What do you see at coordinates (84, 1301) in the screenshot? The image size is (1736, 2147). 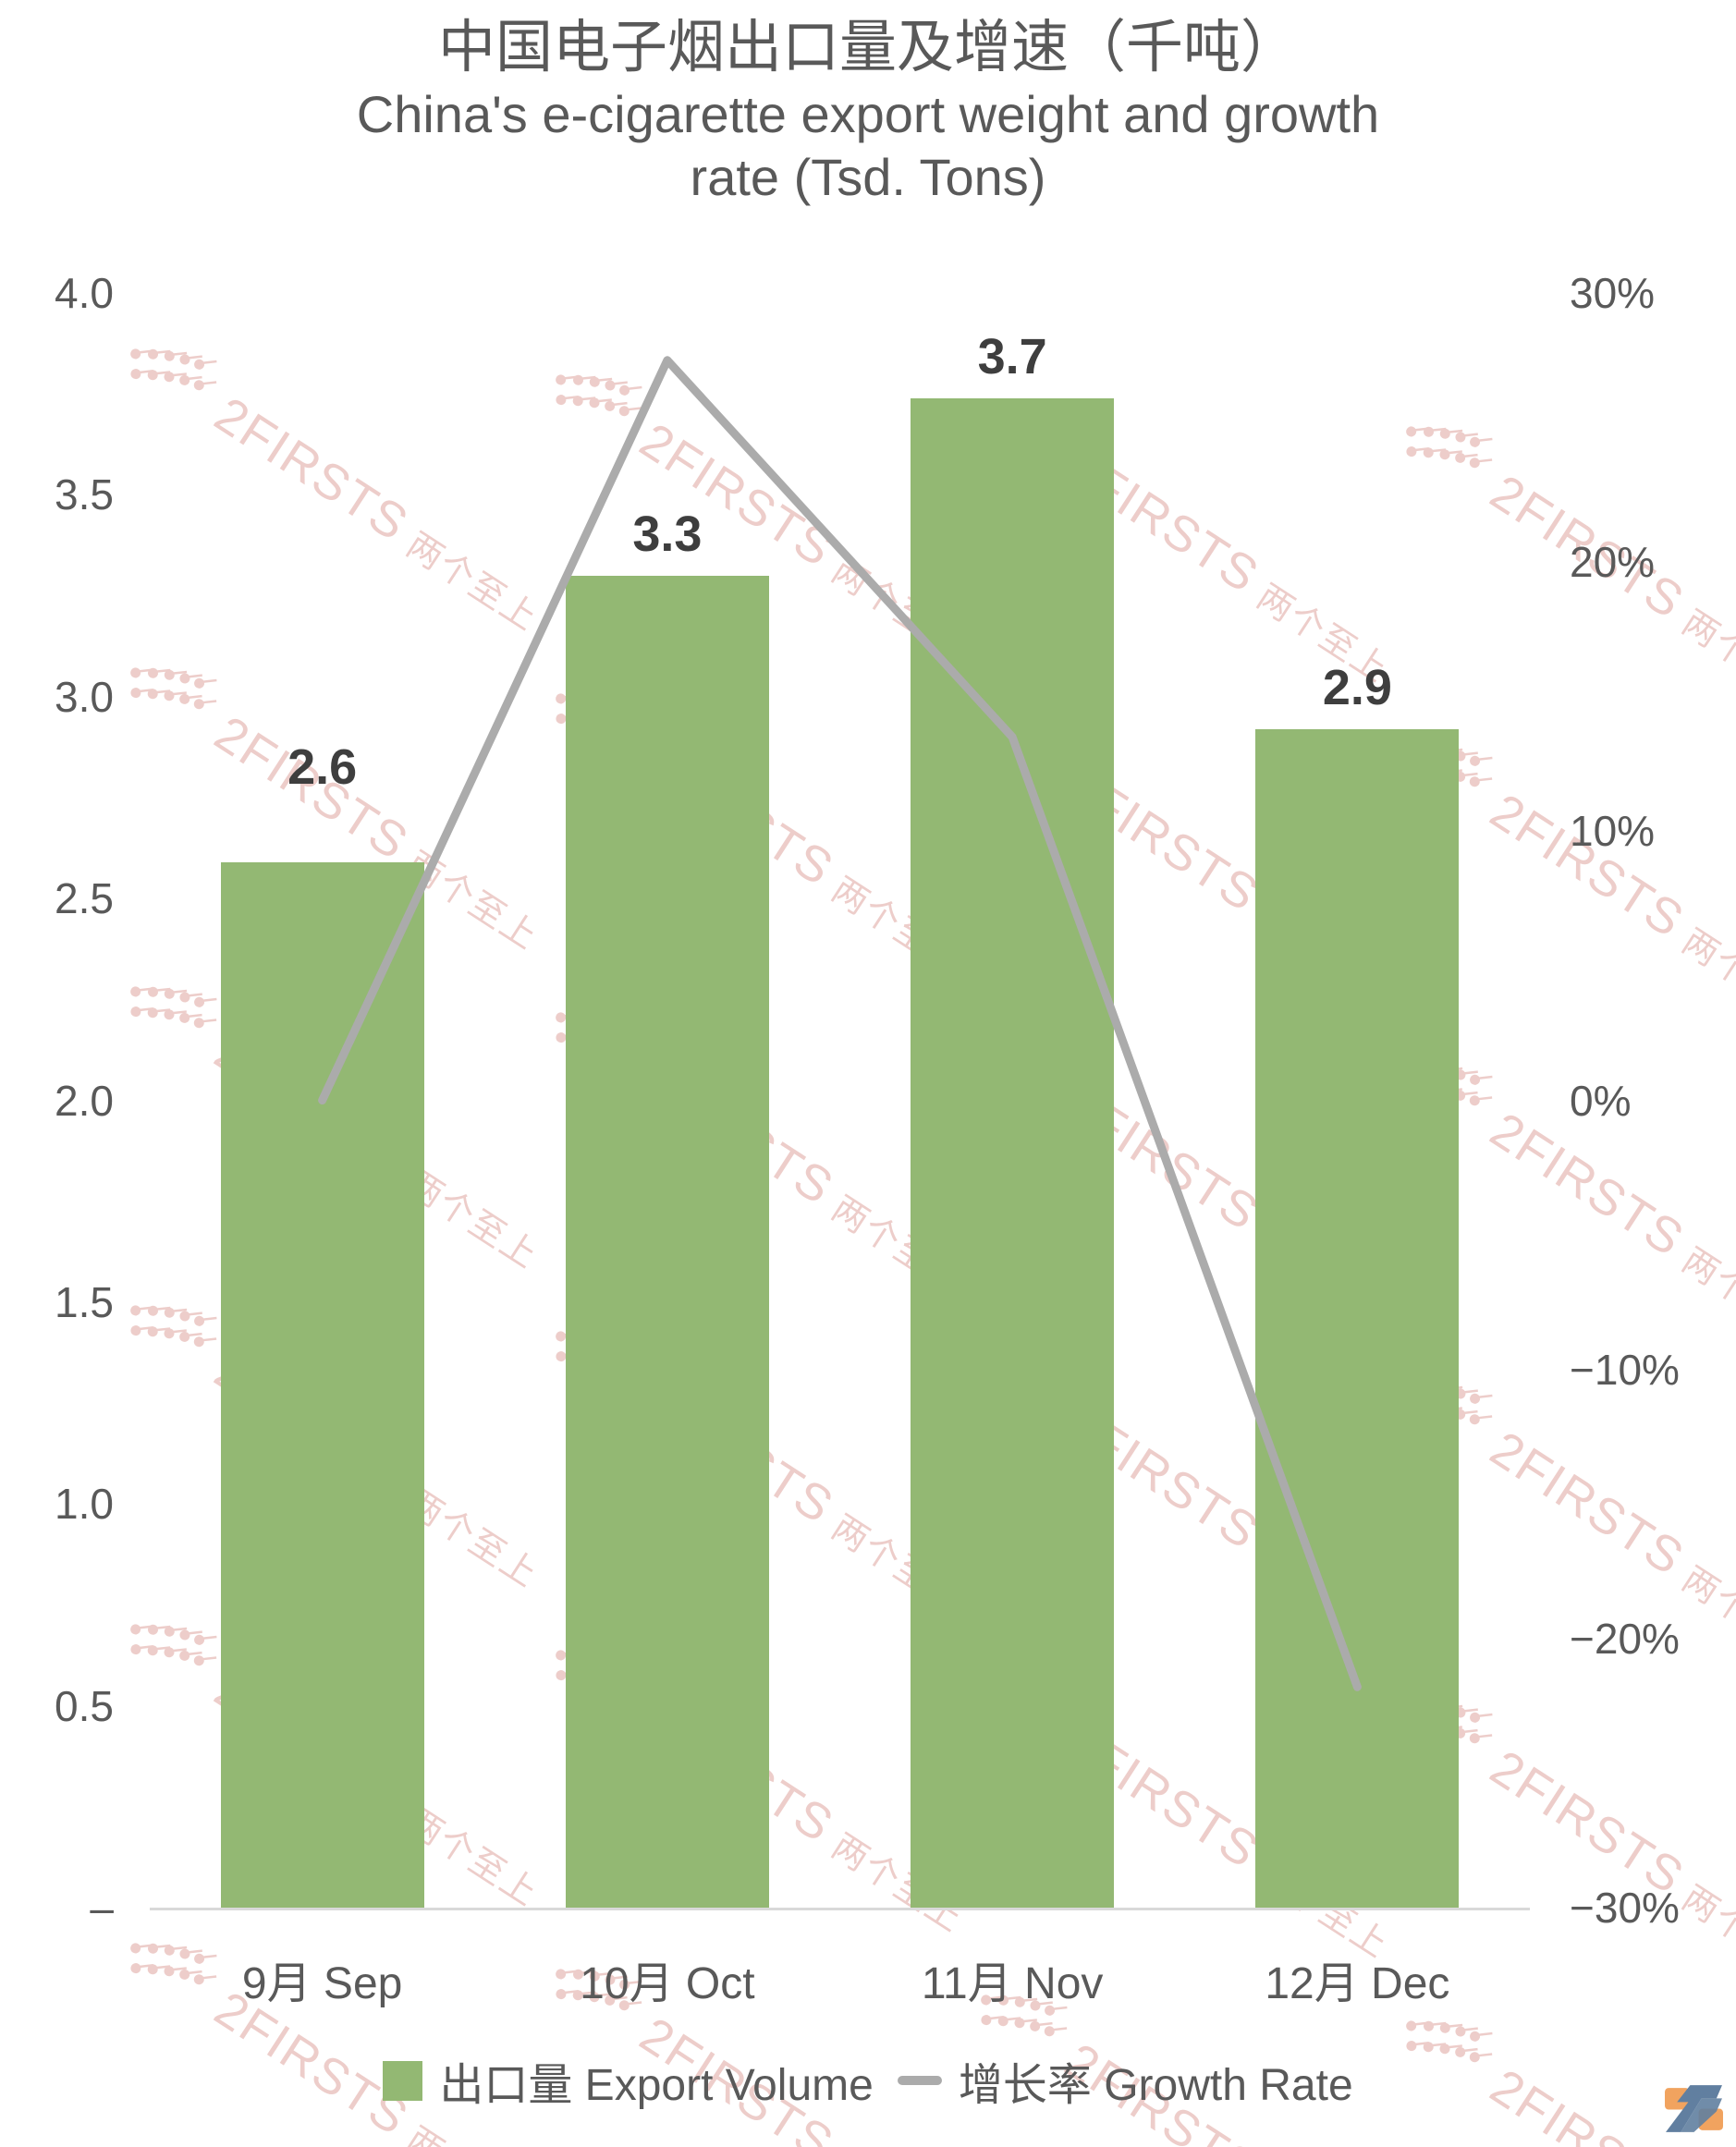 I see `y-axis-left-tick-label: 1.5` at bounding box center [84, 1301].